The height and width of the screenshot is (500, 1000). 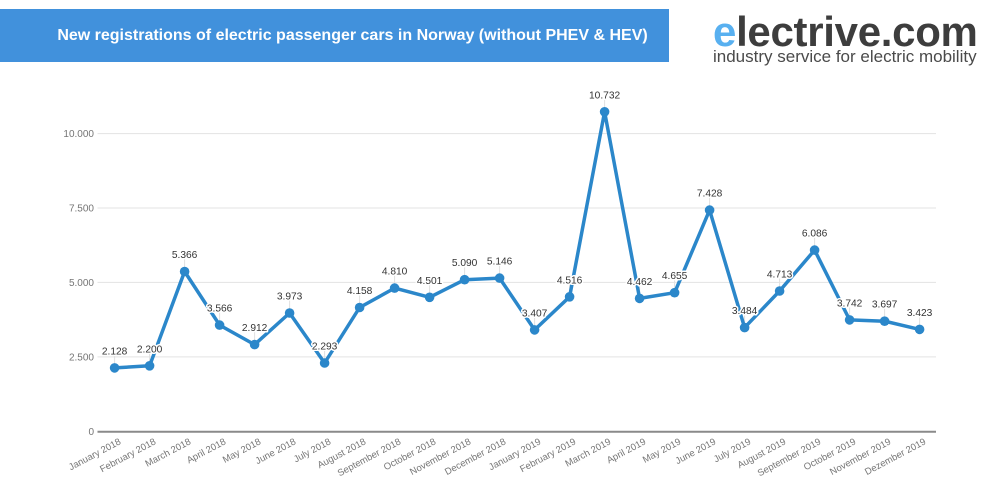 What do you see at coordinates (710, 194) in the screenshot?
I see `svg-text: 7.428` at bounding box center [710, 194].